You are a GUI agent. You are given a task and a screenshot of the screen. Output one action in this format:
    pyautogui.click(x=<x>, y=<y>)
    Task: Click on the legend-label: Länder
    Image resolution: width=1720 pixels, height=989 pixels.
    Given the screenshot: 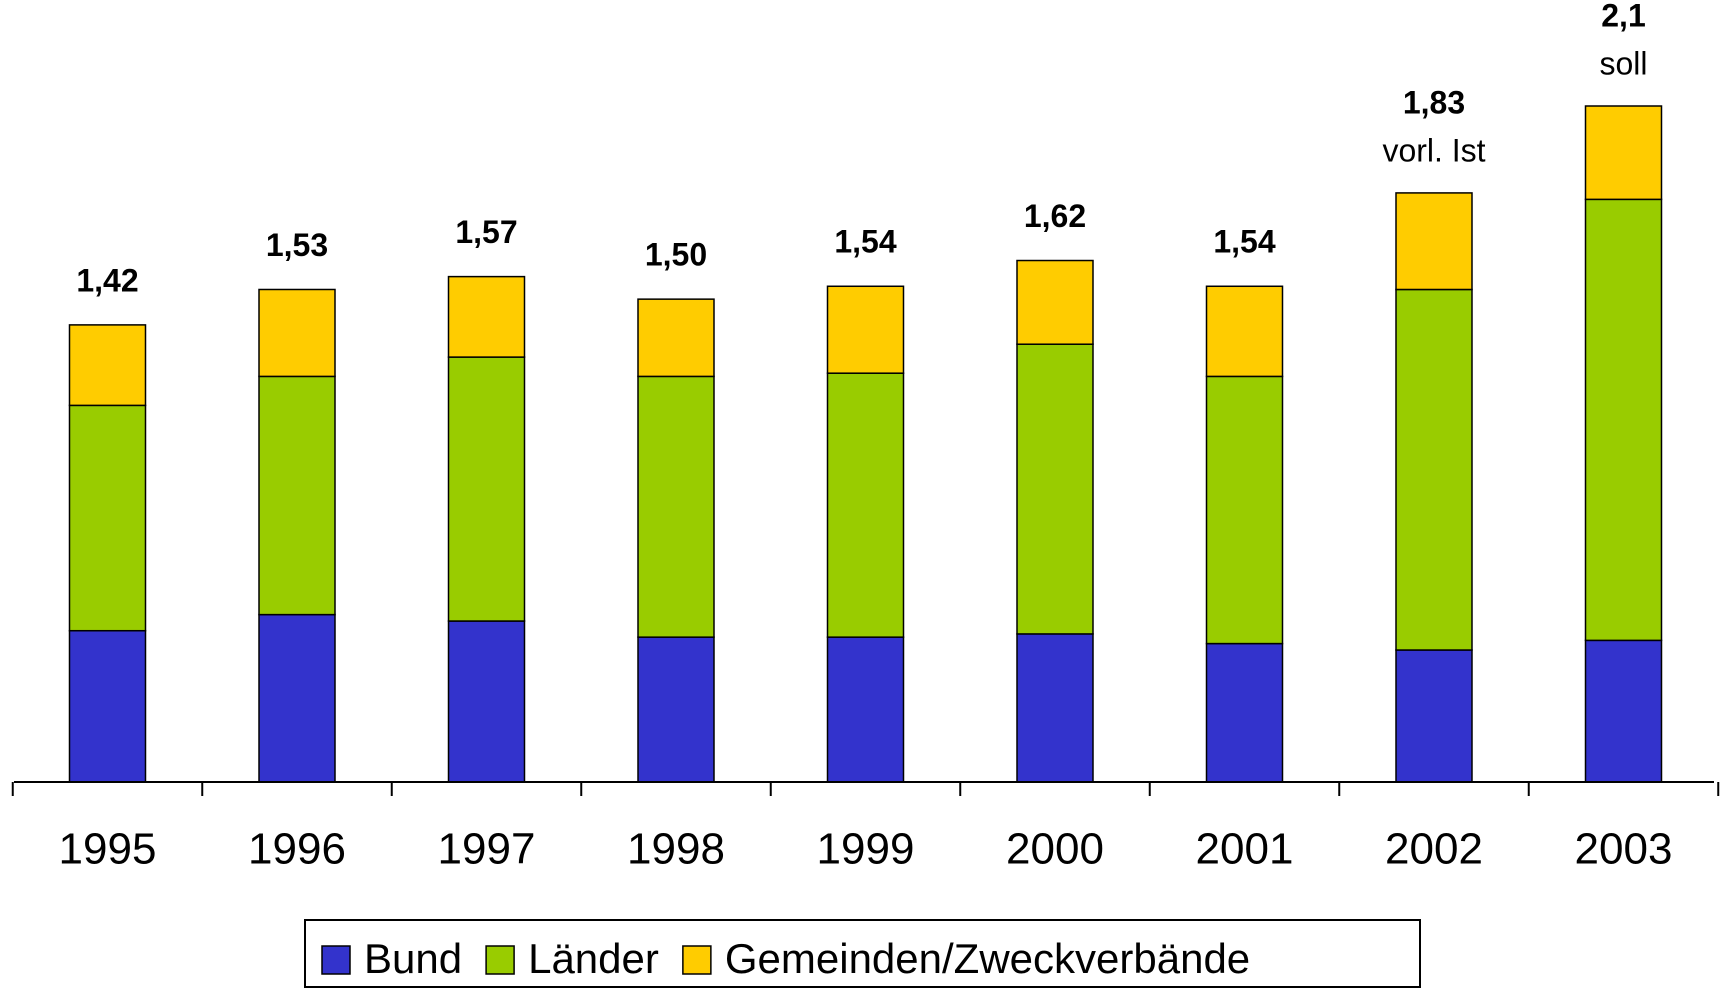 What is the action you would take?
    pyautogui.click(x=593, y=958)
    